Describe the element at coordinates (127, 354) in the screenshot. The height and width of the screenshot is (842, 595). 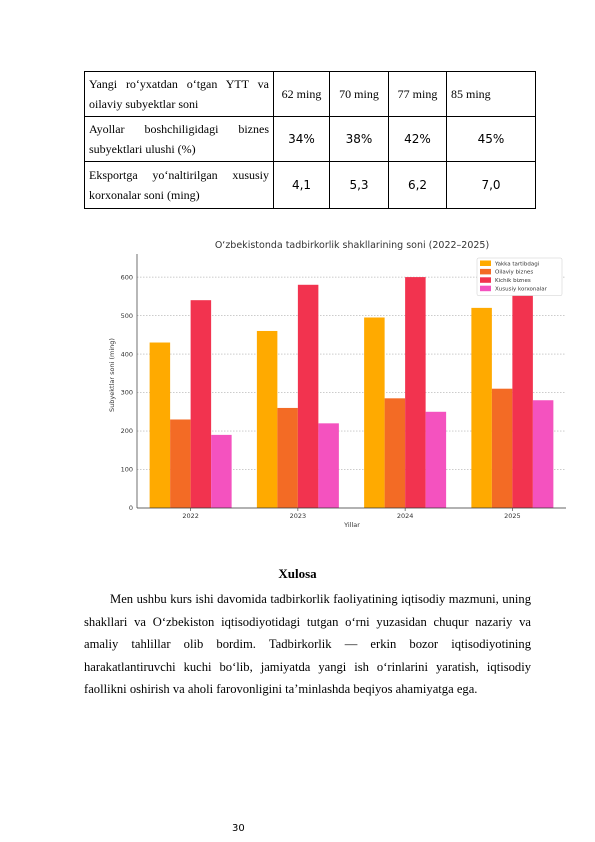
I see `y-tick-label: 400` at that location.